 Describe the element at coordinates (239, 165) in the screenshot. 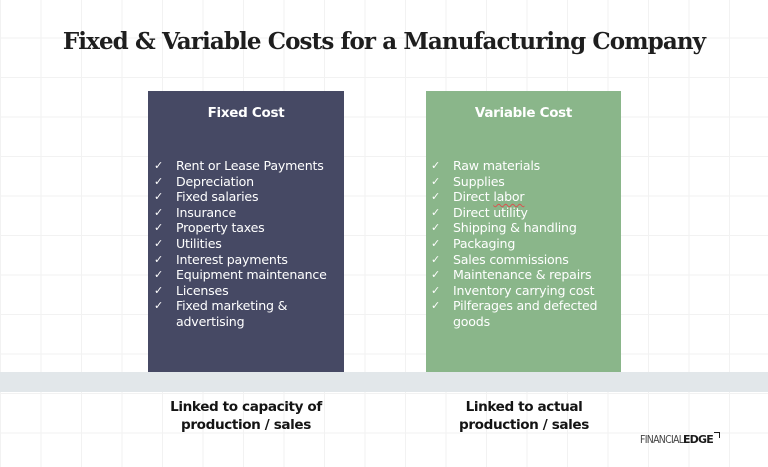

I see `list-item: ✓ Rent or Lease Payments` at that location.